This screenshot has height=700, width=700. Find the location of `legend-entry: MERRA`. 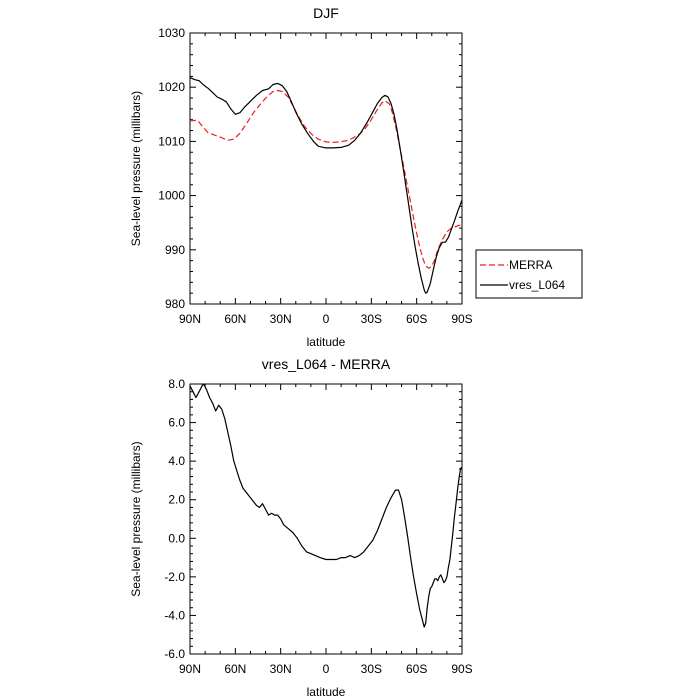

legend-entry: MERRA is located at coordinates (530, 265).